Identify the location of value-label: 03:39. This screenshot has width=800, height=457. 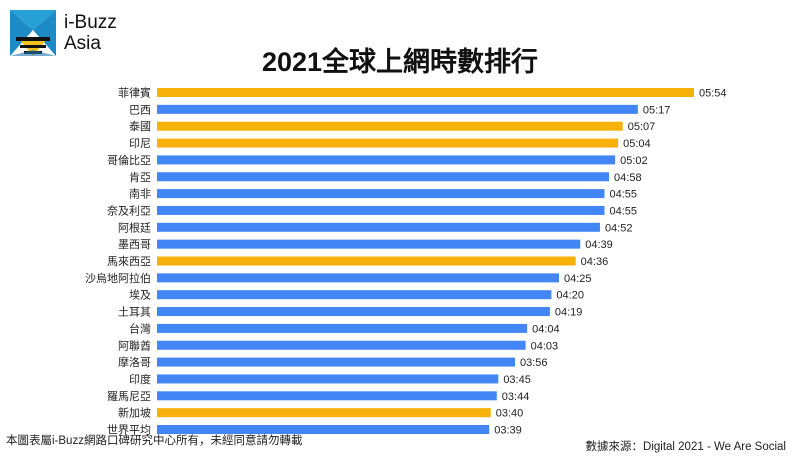
(508, 431).